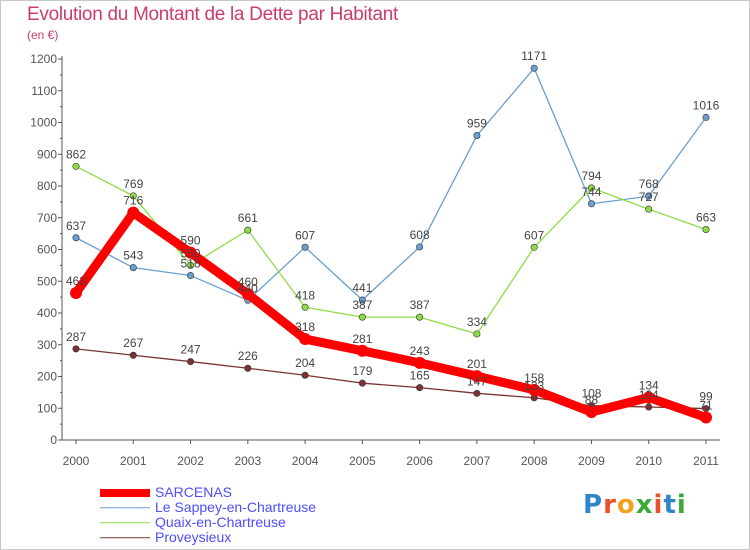 The image size is (750, 550). I want to click on data-label: 862, so click(76, 154).